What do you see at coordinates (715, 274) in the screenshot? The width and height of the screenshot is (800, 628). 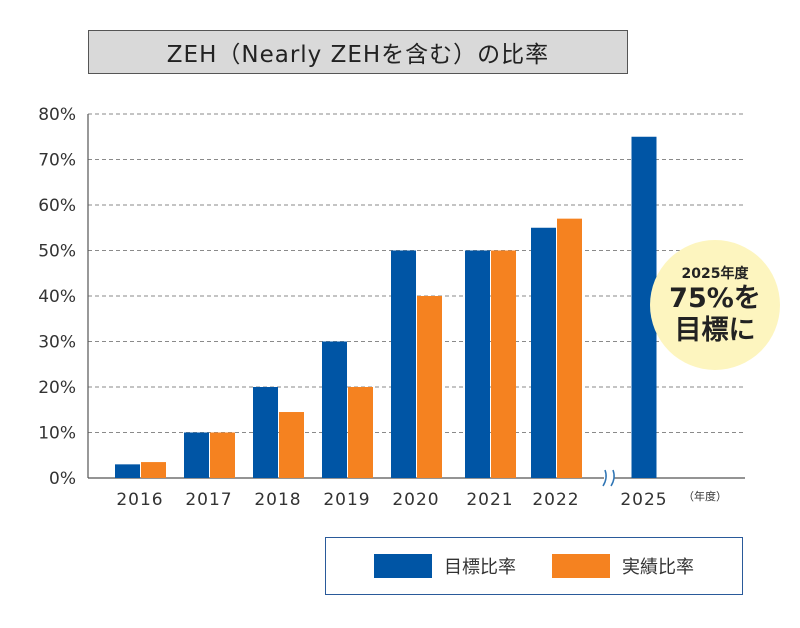 I see `callout-year: 2025年度` at bounding box center [715, 274].